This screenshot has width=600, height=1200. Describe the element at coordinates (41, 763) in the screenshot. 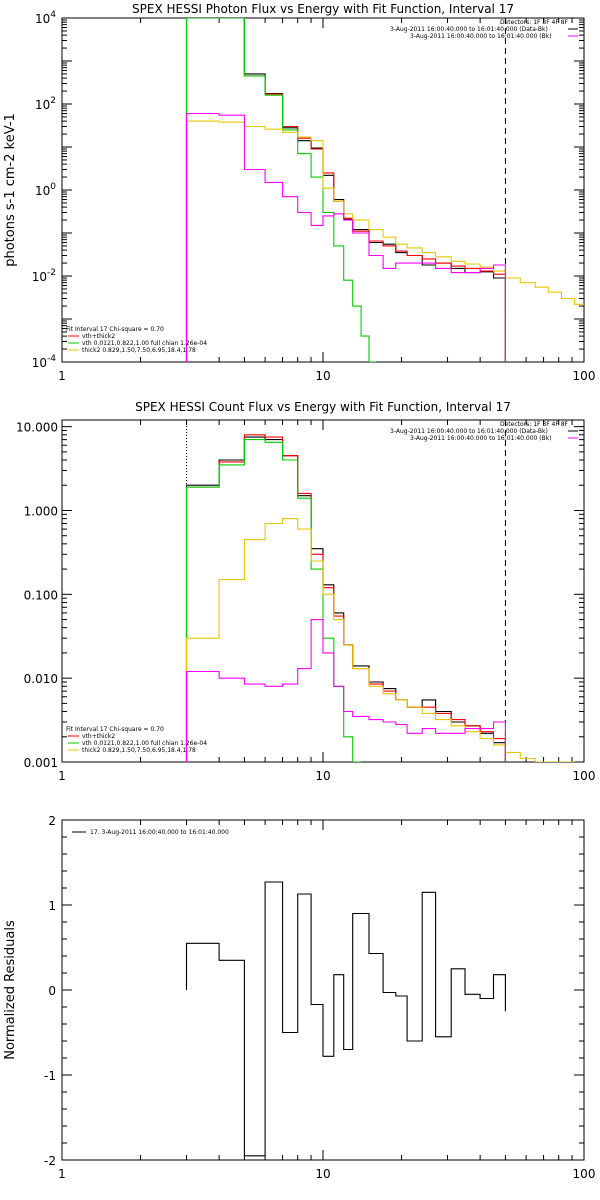

I see `y-tick-label: 0.001` at that location.